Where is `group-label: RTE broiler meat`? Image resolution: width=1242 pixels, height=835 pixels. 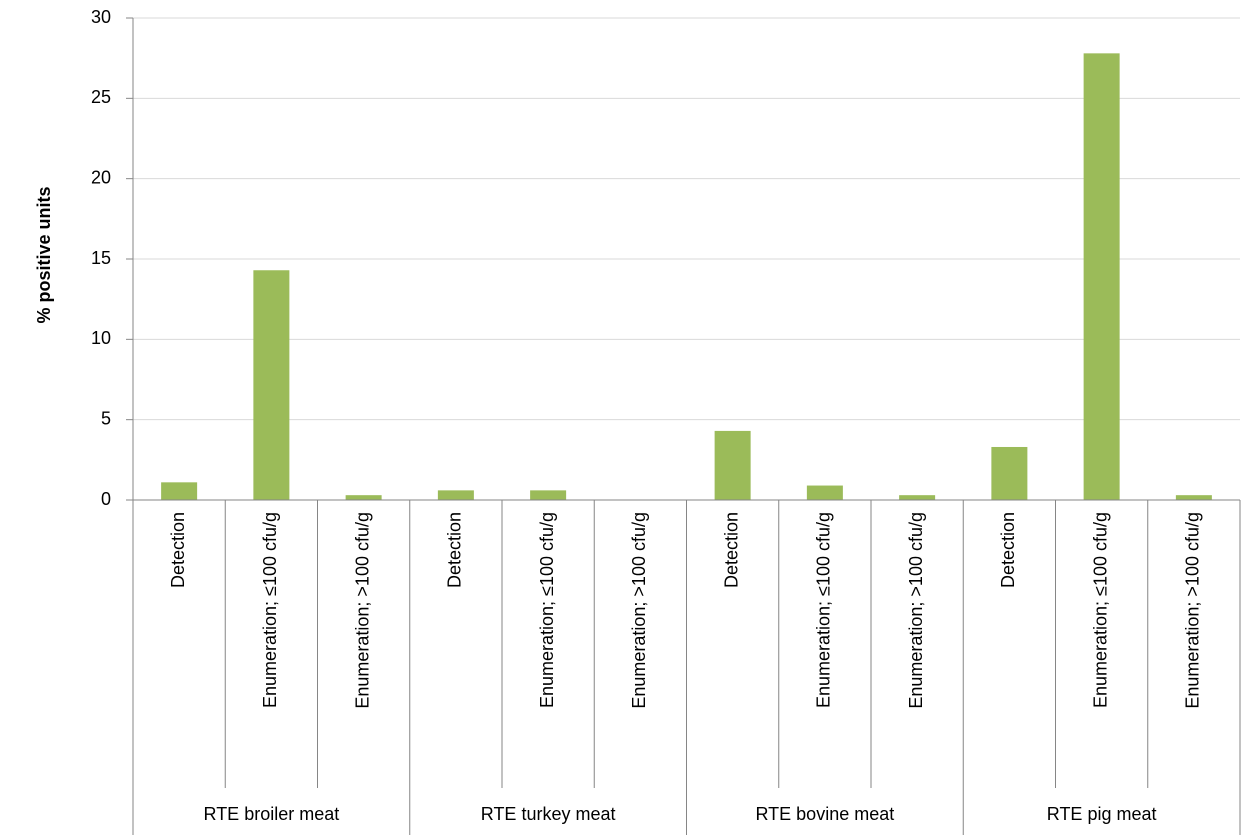 group-label: RTE broiler meat is located at coordinates (272, 814).